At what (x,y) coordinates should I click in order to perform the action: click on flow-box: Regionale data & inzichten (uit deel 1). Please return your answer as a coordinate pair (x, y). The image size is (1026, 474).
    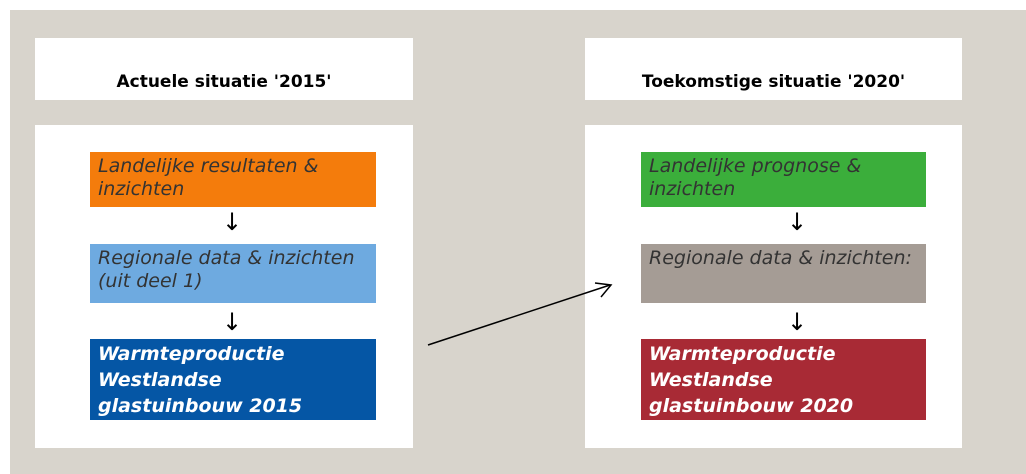
    Looking at the image, I should click on (233, 273).